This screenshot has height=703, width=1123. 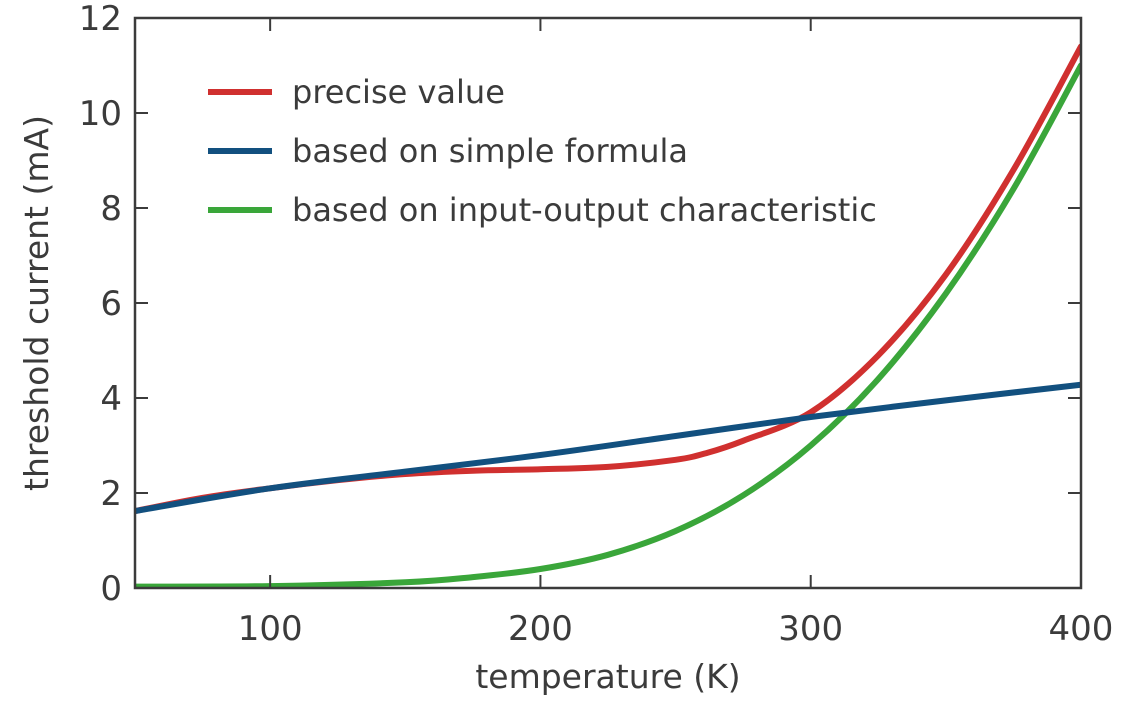 I want to click on y-axis-label: threshold current (mA), so click(x=36, y=303).